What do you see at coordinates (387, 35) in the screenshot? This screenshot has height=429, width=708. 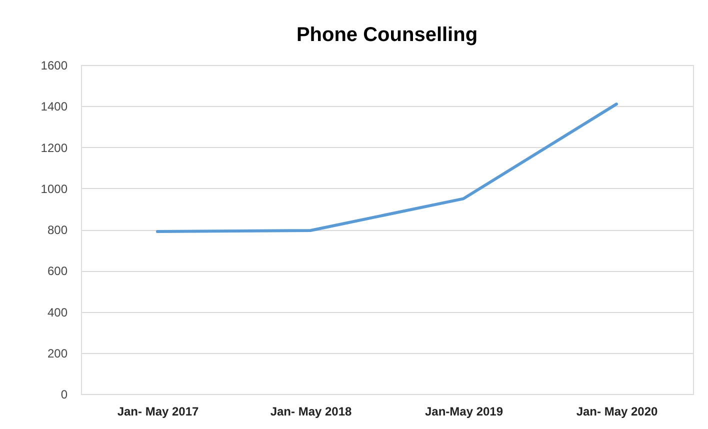 I see `chart-title: Phone Counselling` at bounding box center [387, 35].